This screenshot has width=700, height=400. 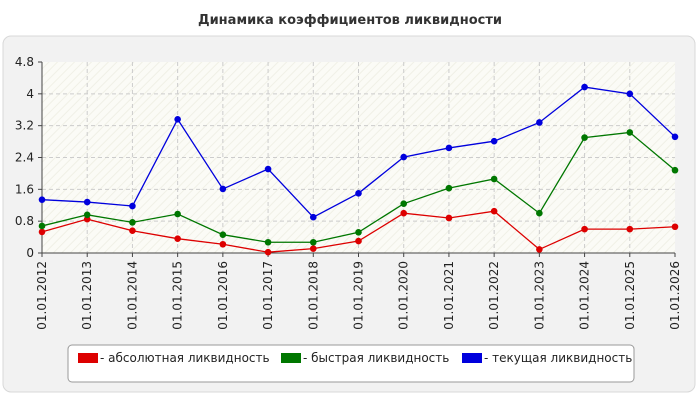 I want to click on x-tick-label: 01.01.2020, so click(x=404, y=295).